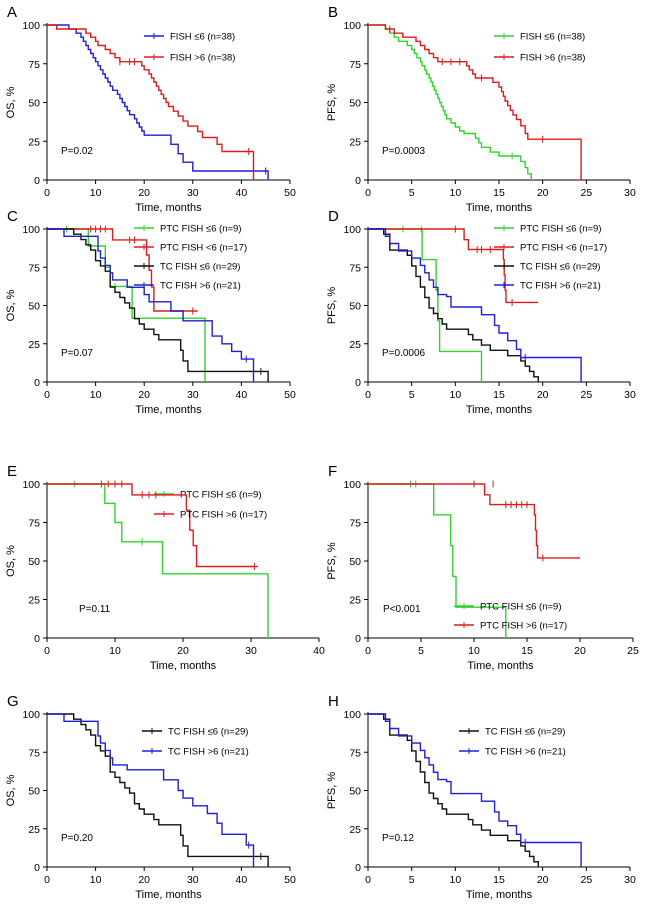  I want to click on panel-letter: E, so click(12, 471).